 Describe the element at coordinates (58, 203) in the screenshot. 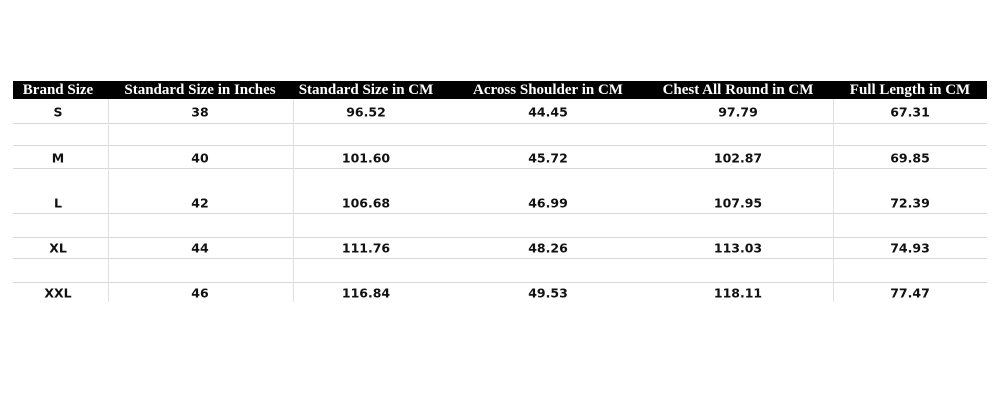

I see `table-cell: L` at that location.